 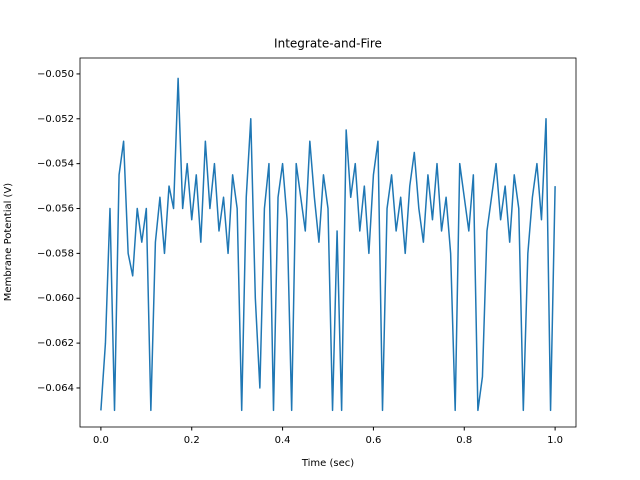 I want to click on y-tick-label: −0.050, so click(x=55, y=74).